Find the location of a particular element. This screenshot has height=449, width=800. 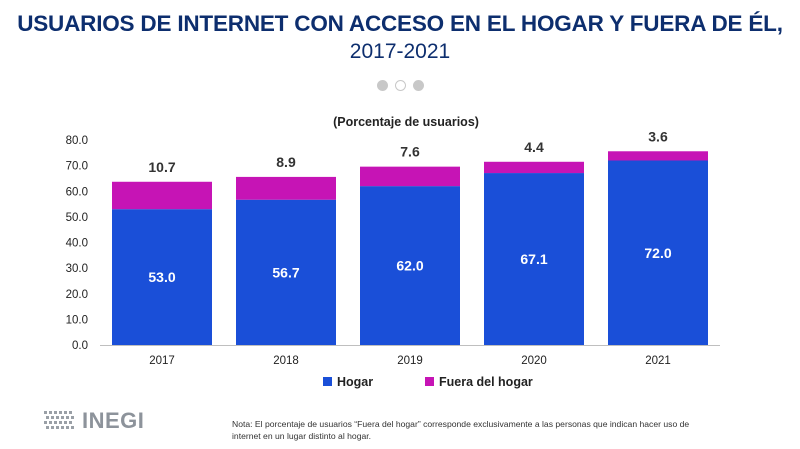

data-label-hogar-2020: 67.1 is located at coordinates (533, 259).